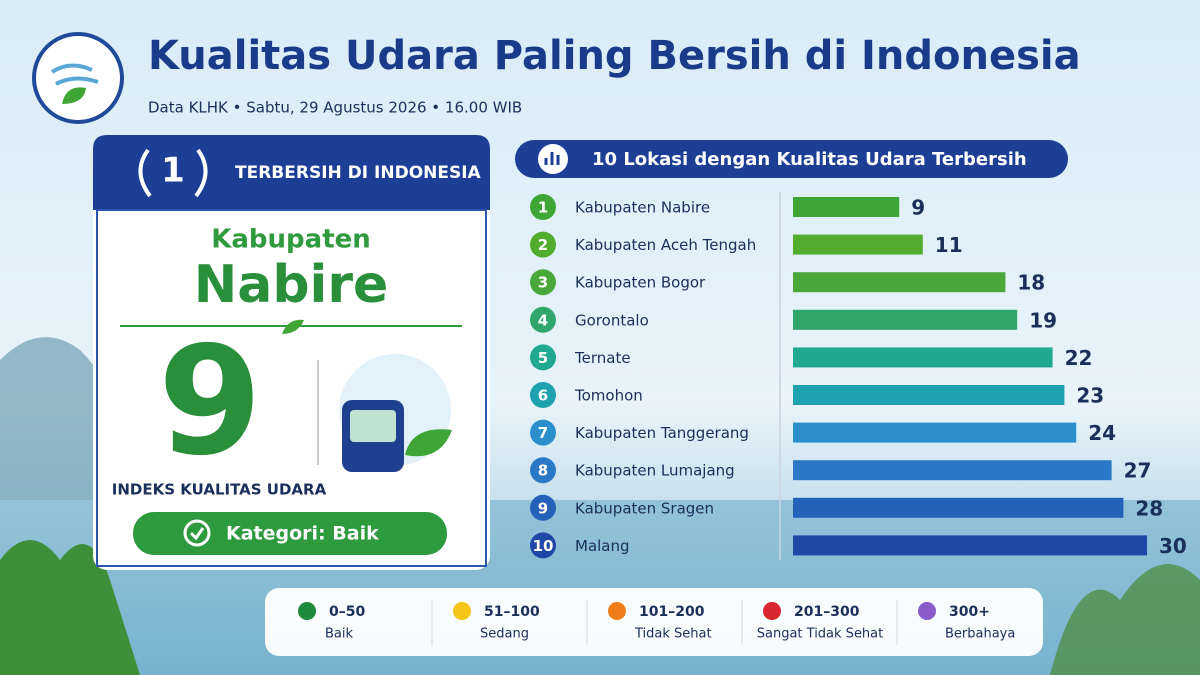 The width and height of the screenshot is (1200, 675). I want to click on legend-range: 201–300, so click(827, 612).